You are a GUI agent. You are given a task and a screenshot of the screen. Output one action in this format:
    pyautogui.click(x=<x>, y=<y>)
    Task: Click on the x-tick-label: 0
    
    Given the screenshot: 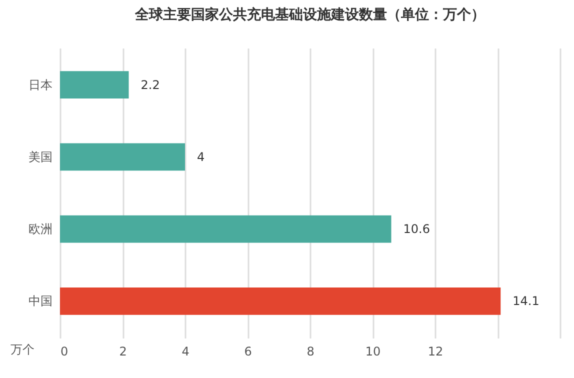 What is the action you would take?
    pyautogui.click(x=64, y=351)
    